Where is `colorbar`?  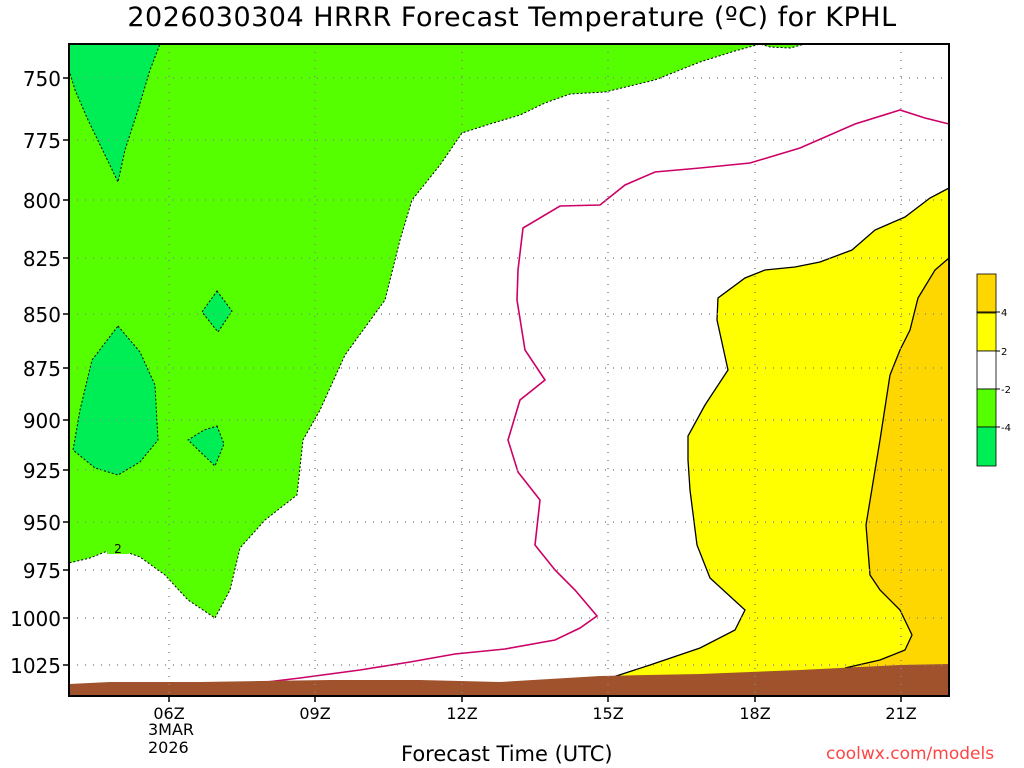 colorbar is located at coordinates (986, 370).